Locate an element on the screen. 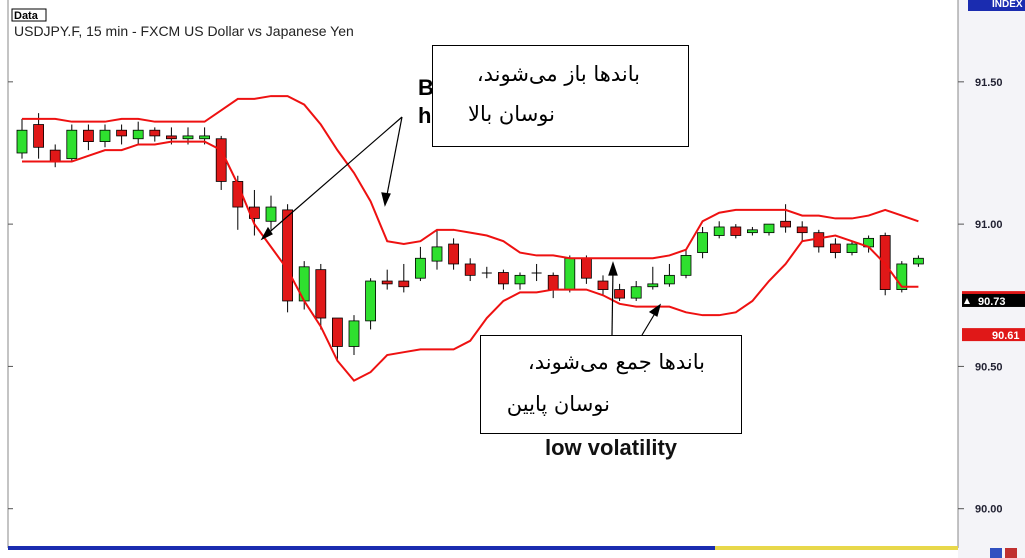 This screenshot has width=1025, height=558. y-tick-label: 90.00 is located at coordinates (989, 510).